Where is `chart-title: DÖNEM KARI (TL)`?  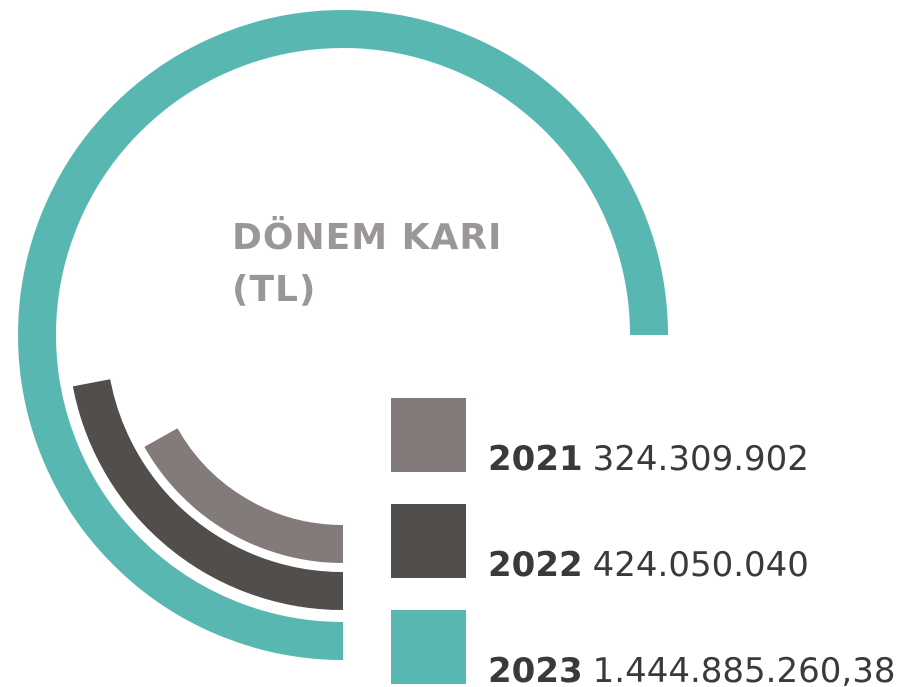
chart-title: DÖNEM KARI (TL) is located at coordinates (367, 263).